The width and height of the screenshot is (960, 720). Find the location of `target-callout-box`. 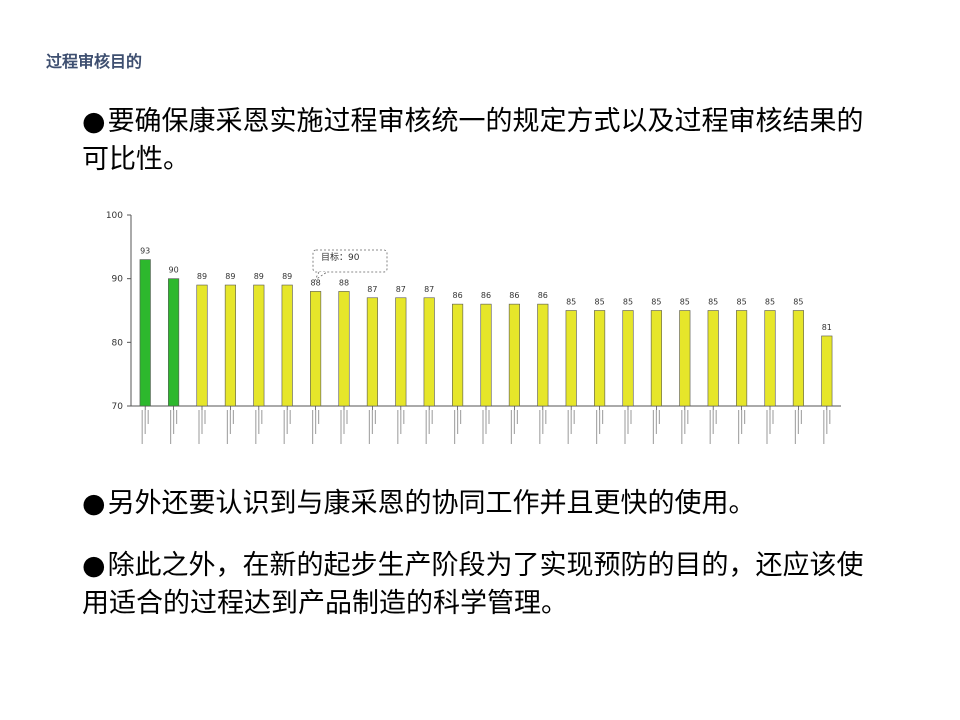

target-callout-box is located at coordinates (350, 261).